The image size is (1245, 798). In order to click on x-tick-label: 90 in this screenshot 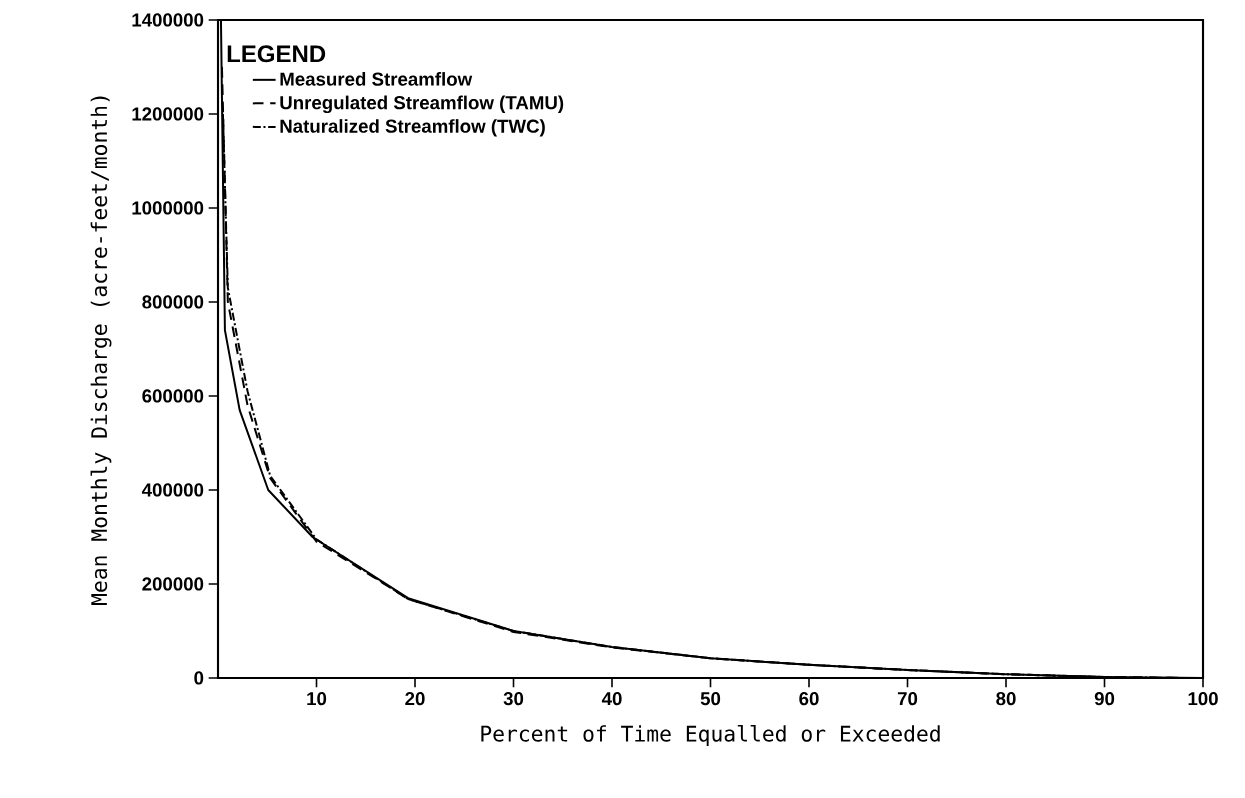, I will do `click(1104, 699)`.